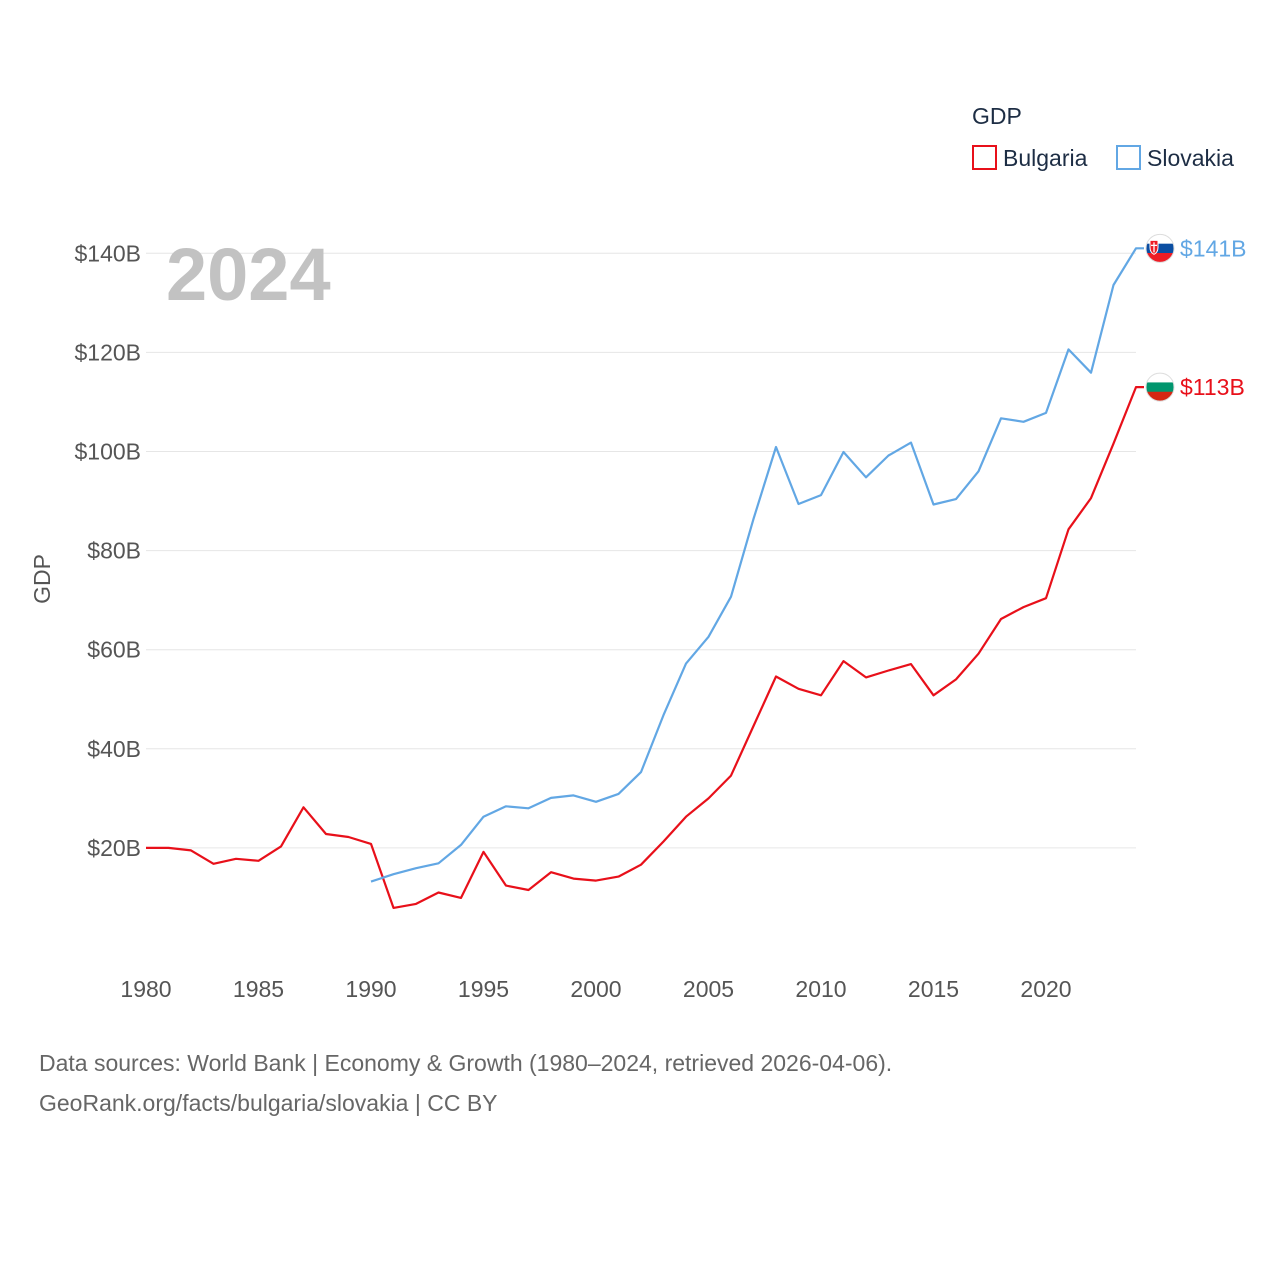 The height and width of the screenshot is (1280, 1280). I want to click on y-tick-label: $40B, so click(114, 749).